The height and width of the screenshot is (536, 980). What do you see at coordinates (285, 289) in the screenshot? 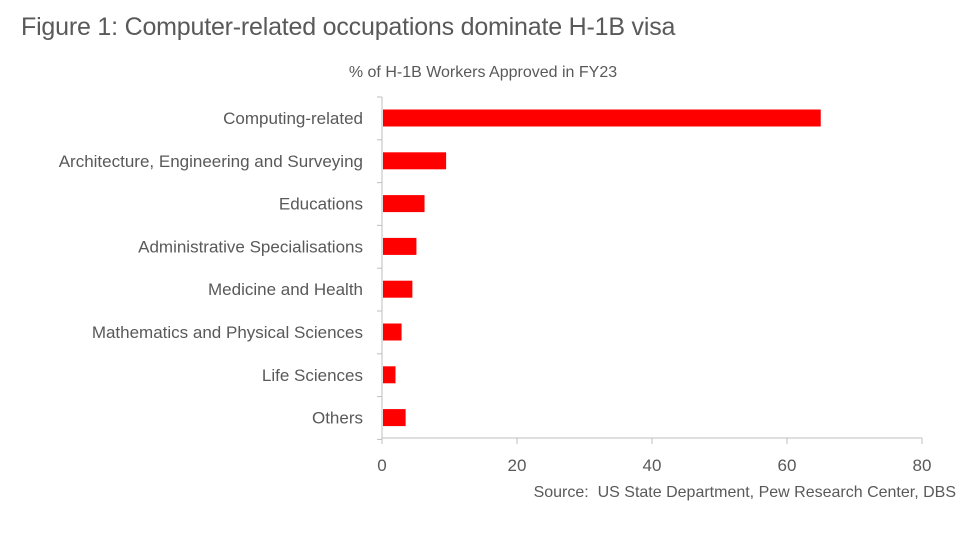
I see `category-label: Medicine and Health` at bounding box center [285, 289].